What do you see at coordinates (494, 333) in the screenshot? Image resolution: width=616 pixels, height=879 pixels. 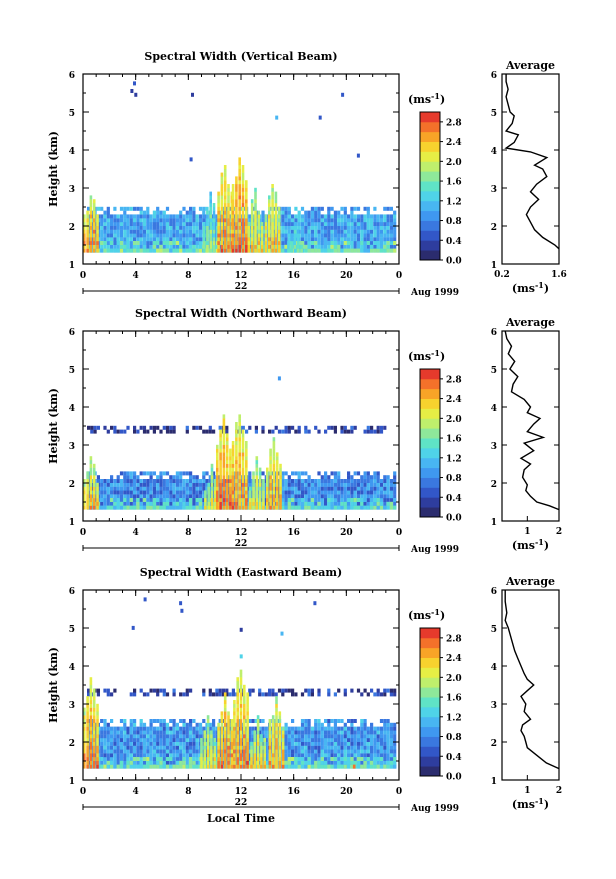 I see `average-ytick-label: 6` at bounding box center [494, 333].